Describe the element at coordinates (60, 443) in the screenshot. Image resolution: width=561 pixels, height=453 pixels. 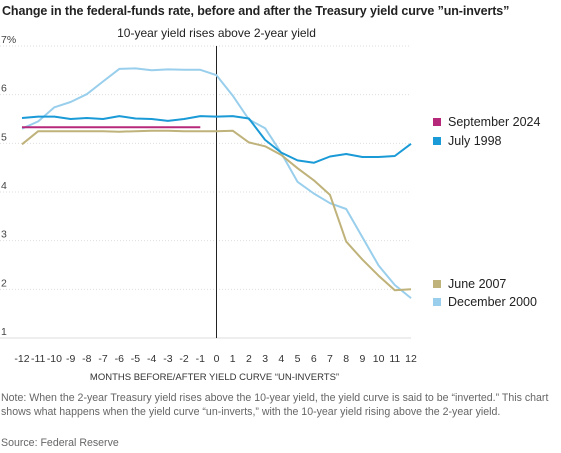
I see `chart-source: Source: Federal Reserve` at that location.